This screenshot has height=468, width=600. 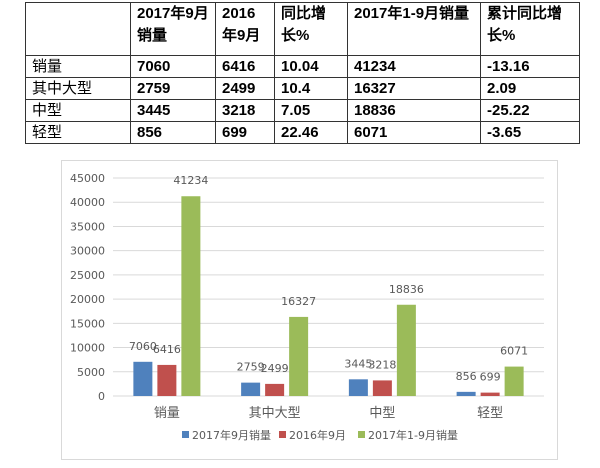 I want to click on table-row: 销量 7060 6416 10.04 41234 -13.16, so click(x=302, y=66).